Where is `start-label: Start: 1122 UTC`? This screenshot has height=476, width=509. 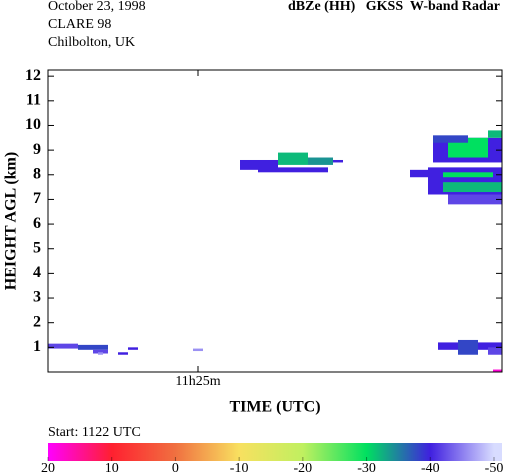
start-label: Start: 1122 UTC is located at coordinates (94, 432).